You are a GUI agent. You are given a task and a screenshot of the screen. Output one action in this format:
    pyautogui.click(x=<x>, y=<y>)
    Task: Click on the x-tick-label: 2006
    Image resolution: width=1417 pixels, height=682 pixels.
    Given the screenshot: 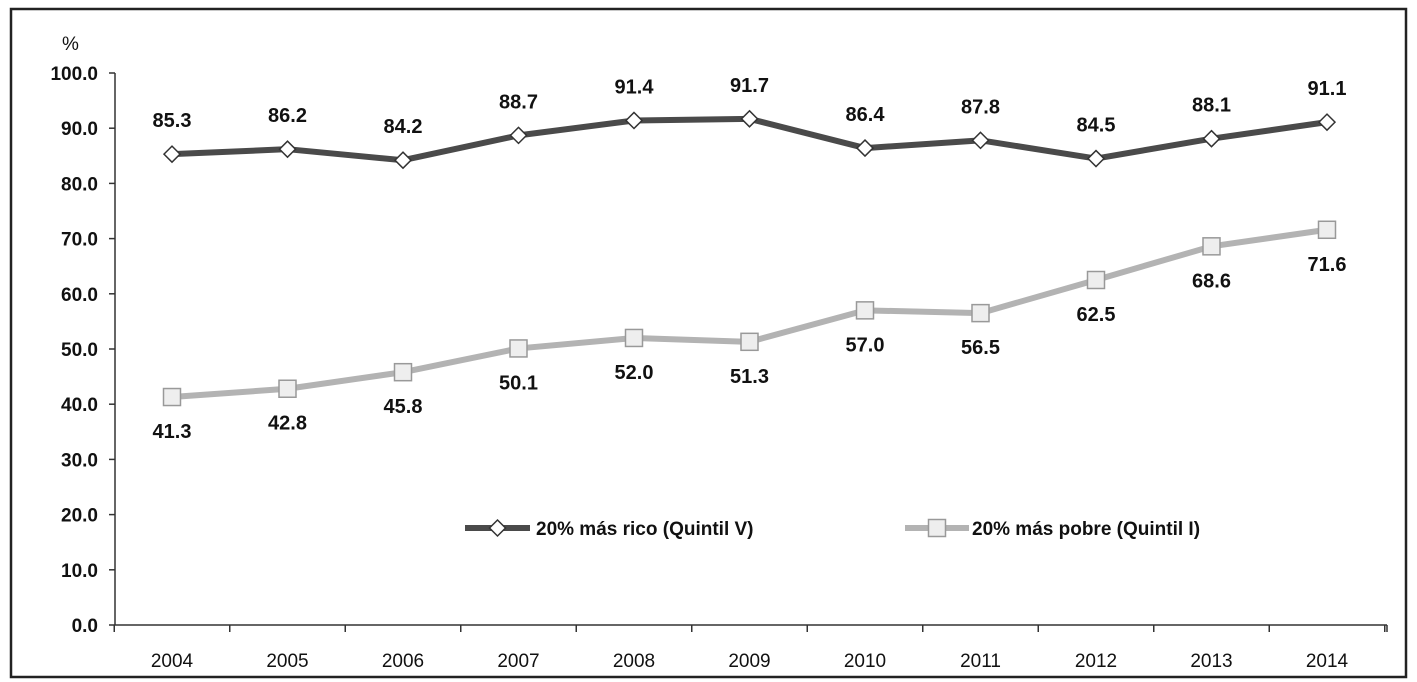 What is the action you would take?
    pyautogui.click(x=403, y=661)
    